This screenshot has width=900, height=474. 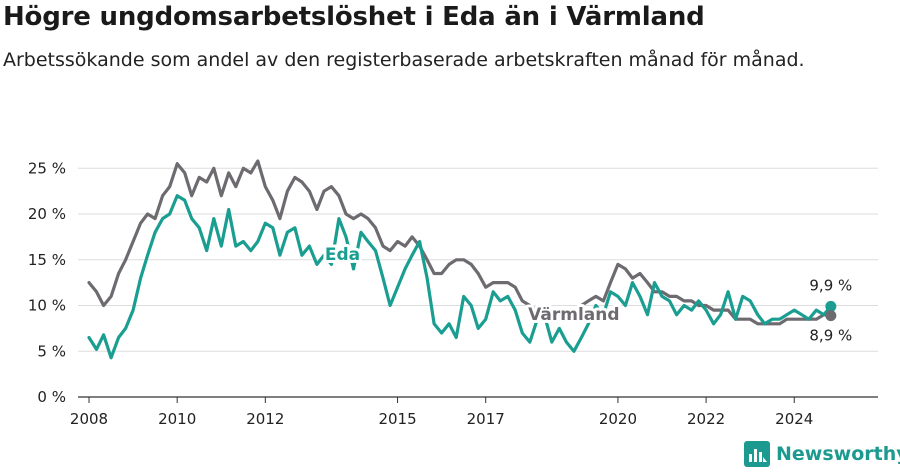 What do you see at coordinates (573, 315) in the screenshot?
I see `series-label-varmland: Värmland` at bounding box center [573, 315].